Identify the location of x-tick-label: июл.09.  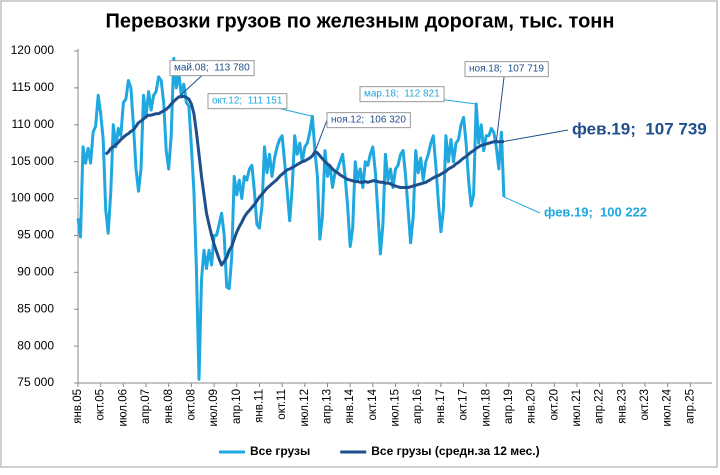
(214, 408).